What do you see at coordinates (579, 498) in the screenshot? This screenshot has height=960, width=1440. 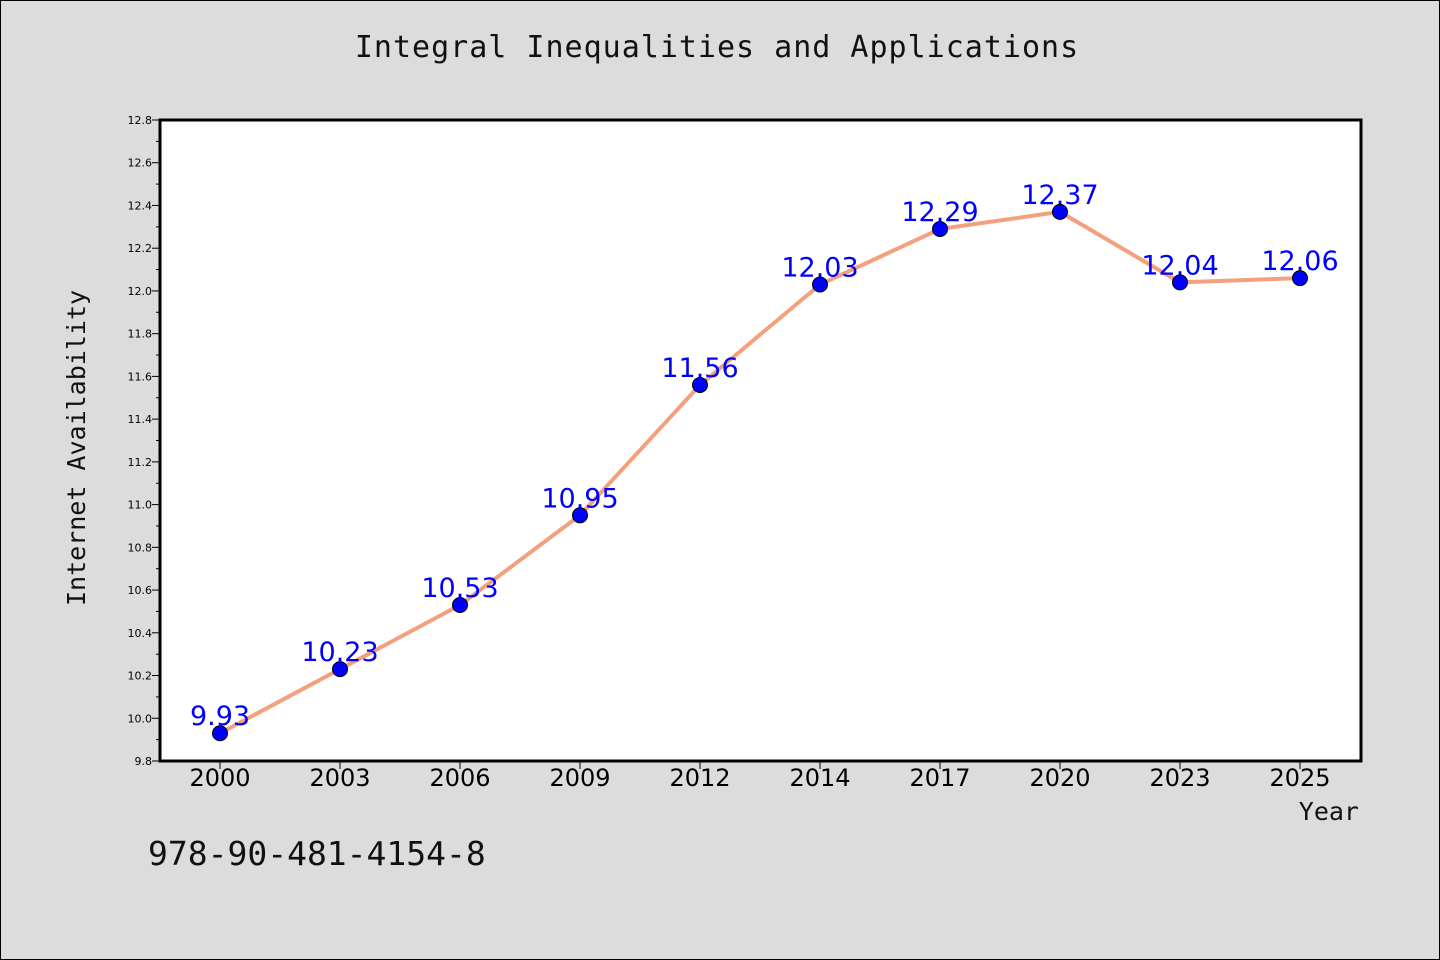 I see `data-label: 10.95` at bounding box center [579, 498].